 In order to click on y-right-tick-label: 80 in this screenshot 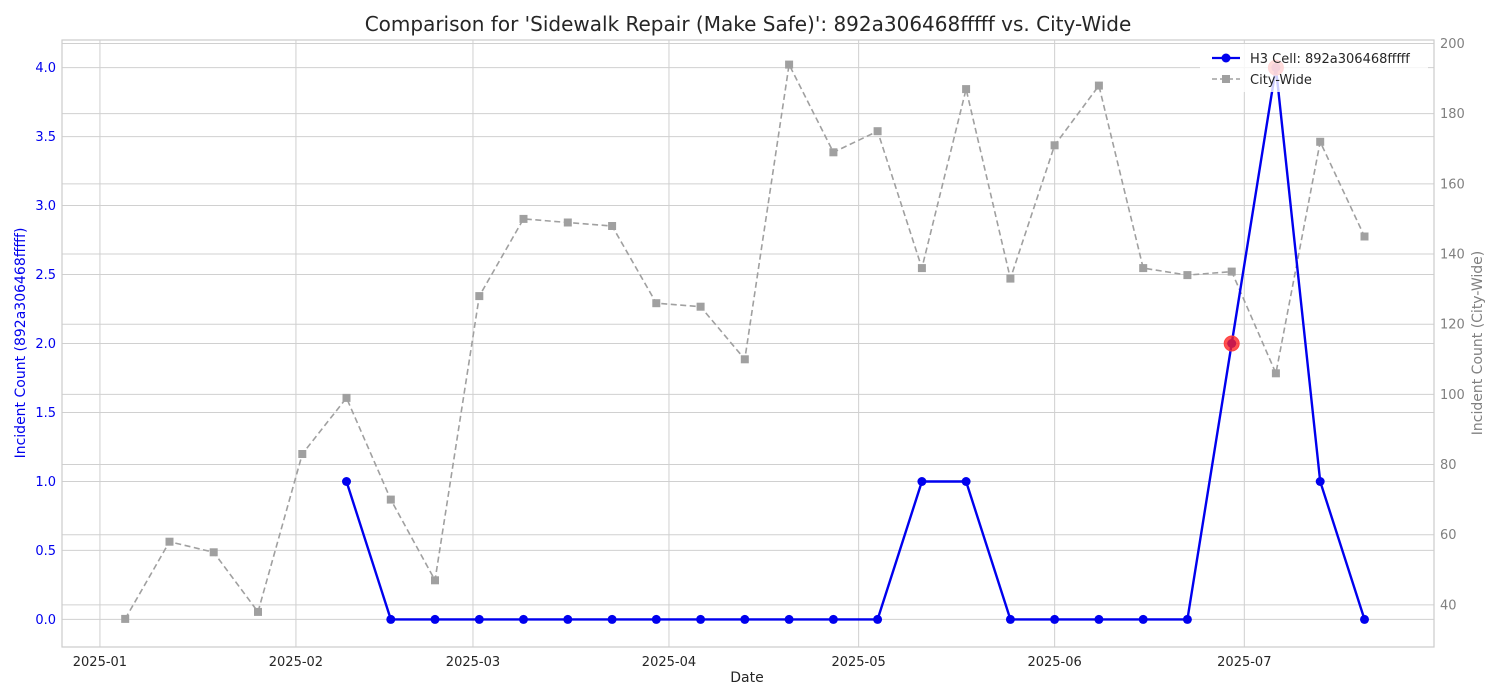, I will do `click(1448, 465)`.